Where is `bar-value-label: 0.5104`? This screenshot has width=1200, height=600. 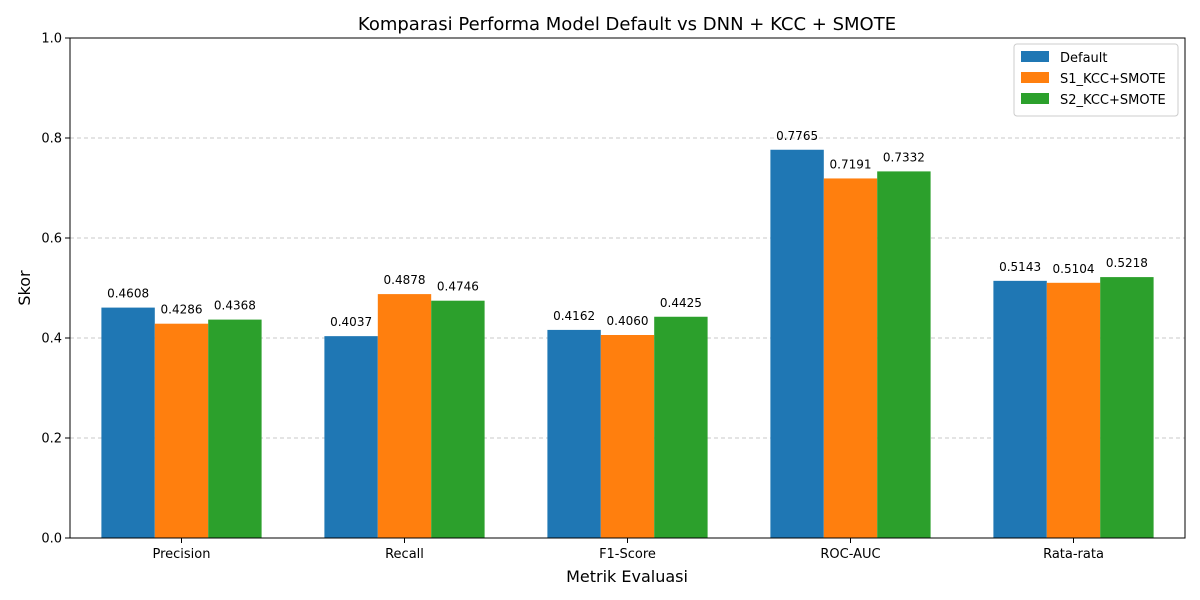 bar-value-label: 0.5104 is located at coordinates (1074, 269).